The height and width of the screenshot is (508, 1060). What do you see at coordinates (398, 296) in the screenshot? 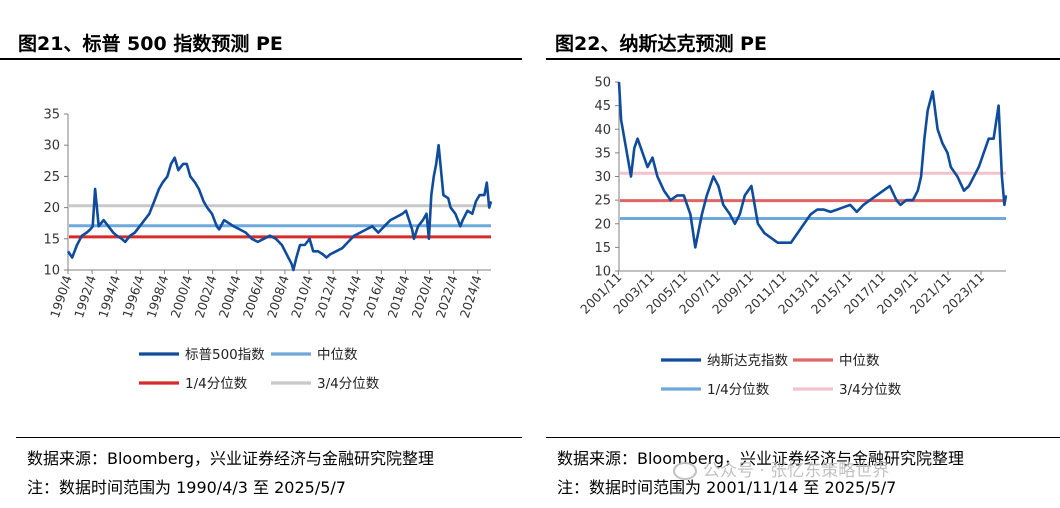
I see `x-tick-label: 2018/4` at bounding box center [398, 296].